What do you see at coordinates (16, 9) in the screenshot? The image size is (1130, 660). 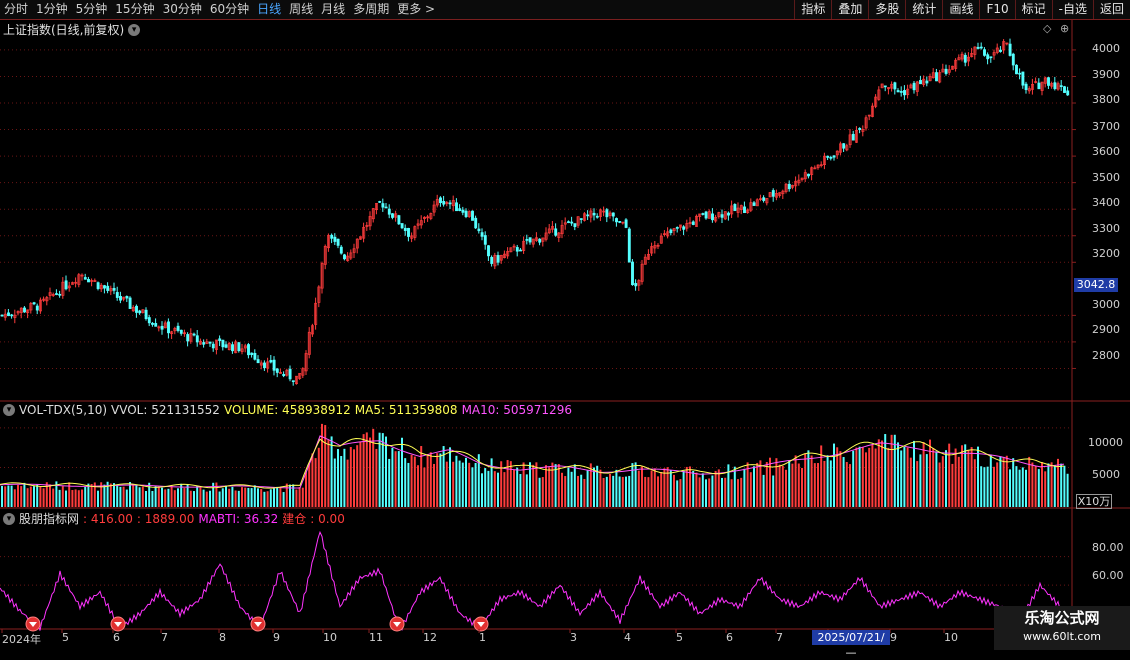 I see `period-tab: 分时` at bounding box center [16, 9].